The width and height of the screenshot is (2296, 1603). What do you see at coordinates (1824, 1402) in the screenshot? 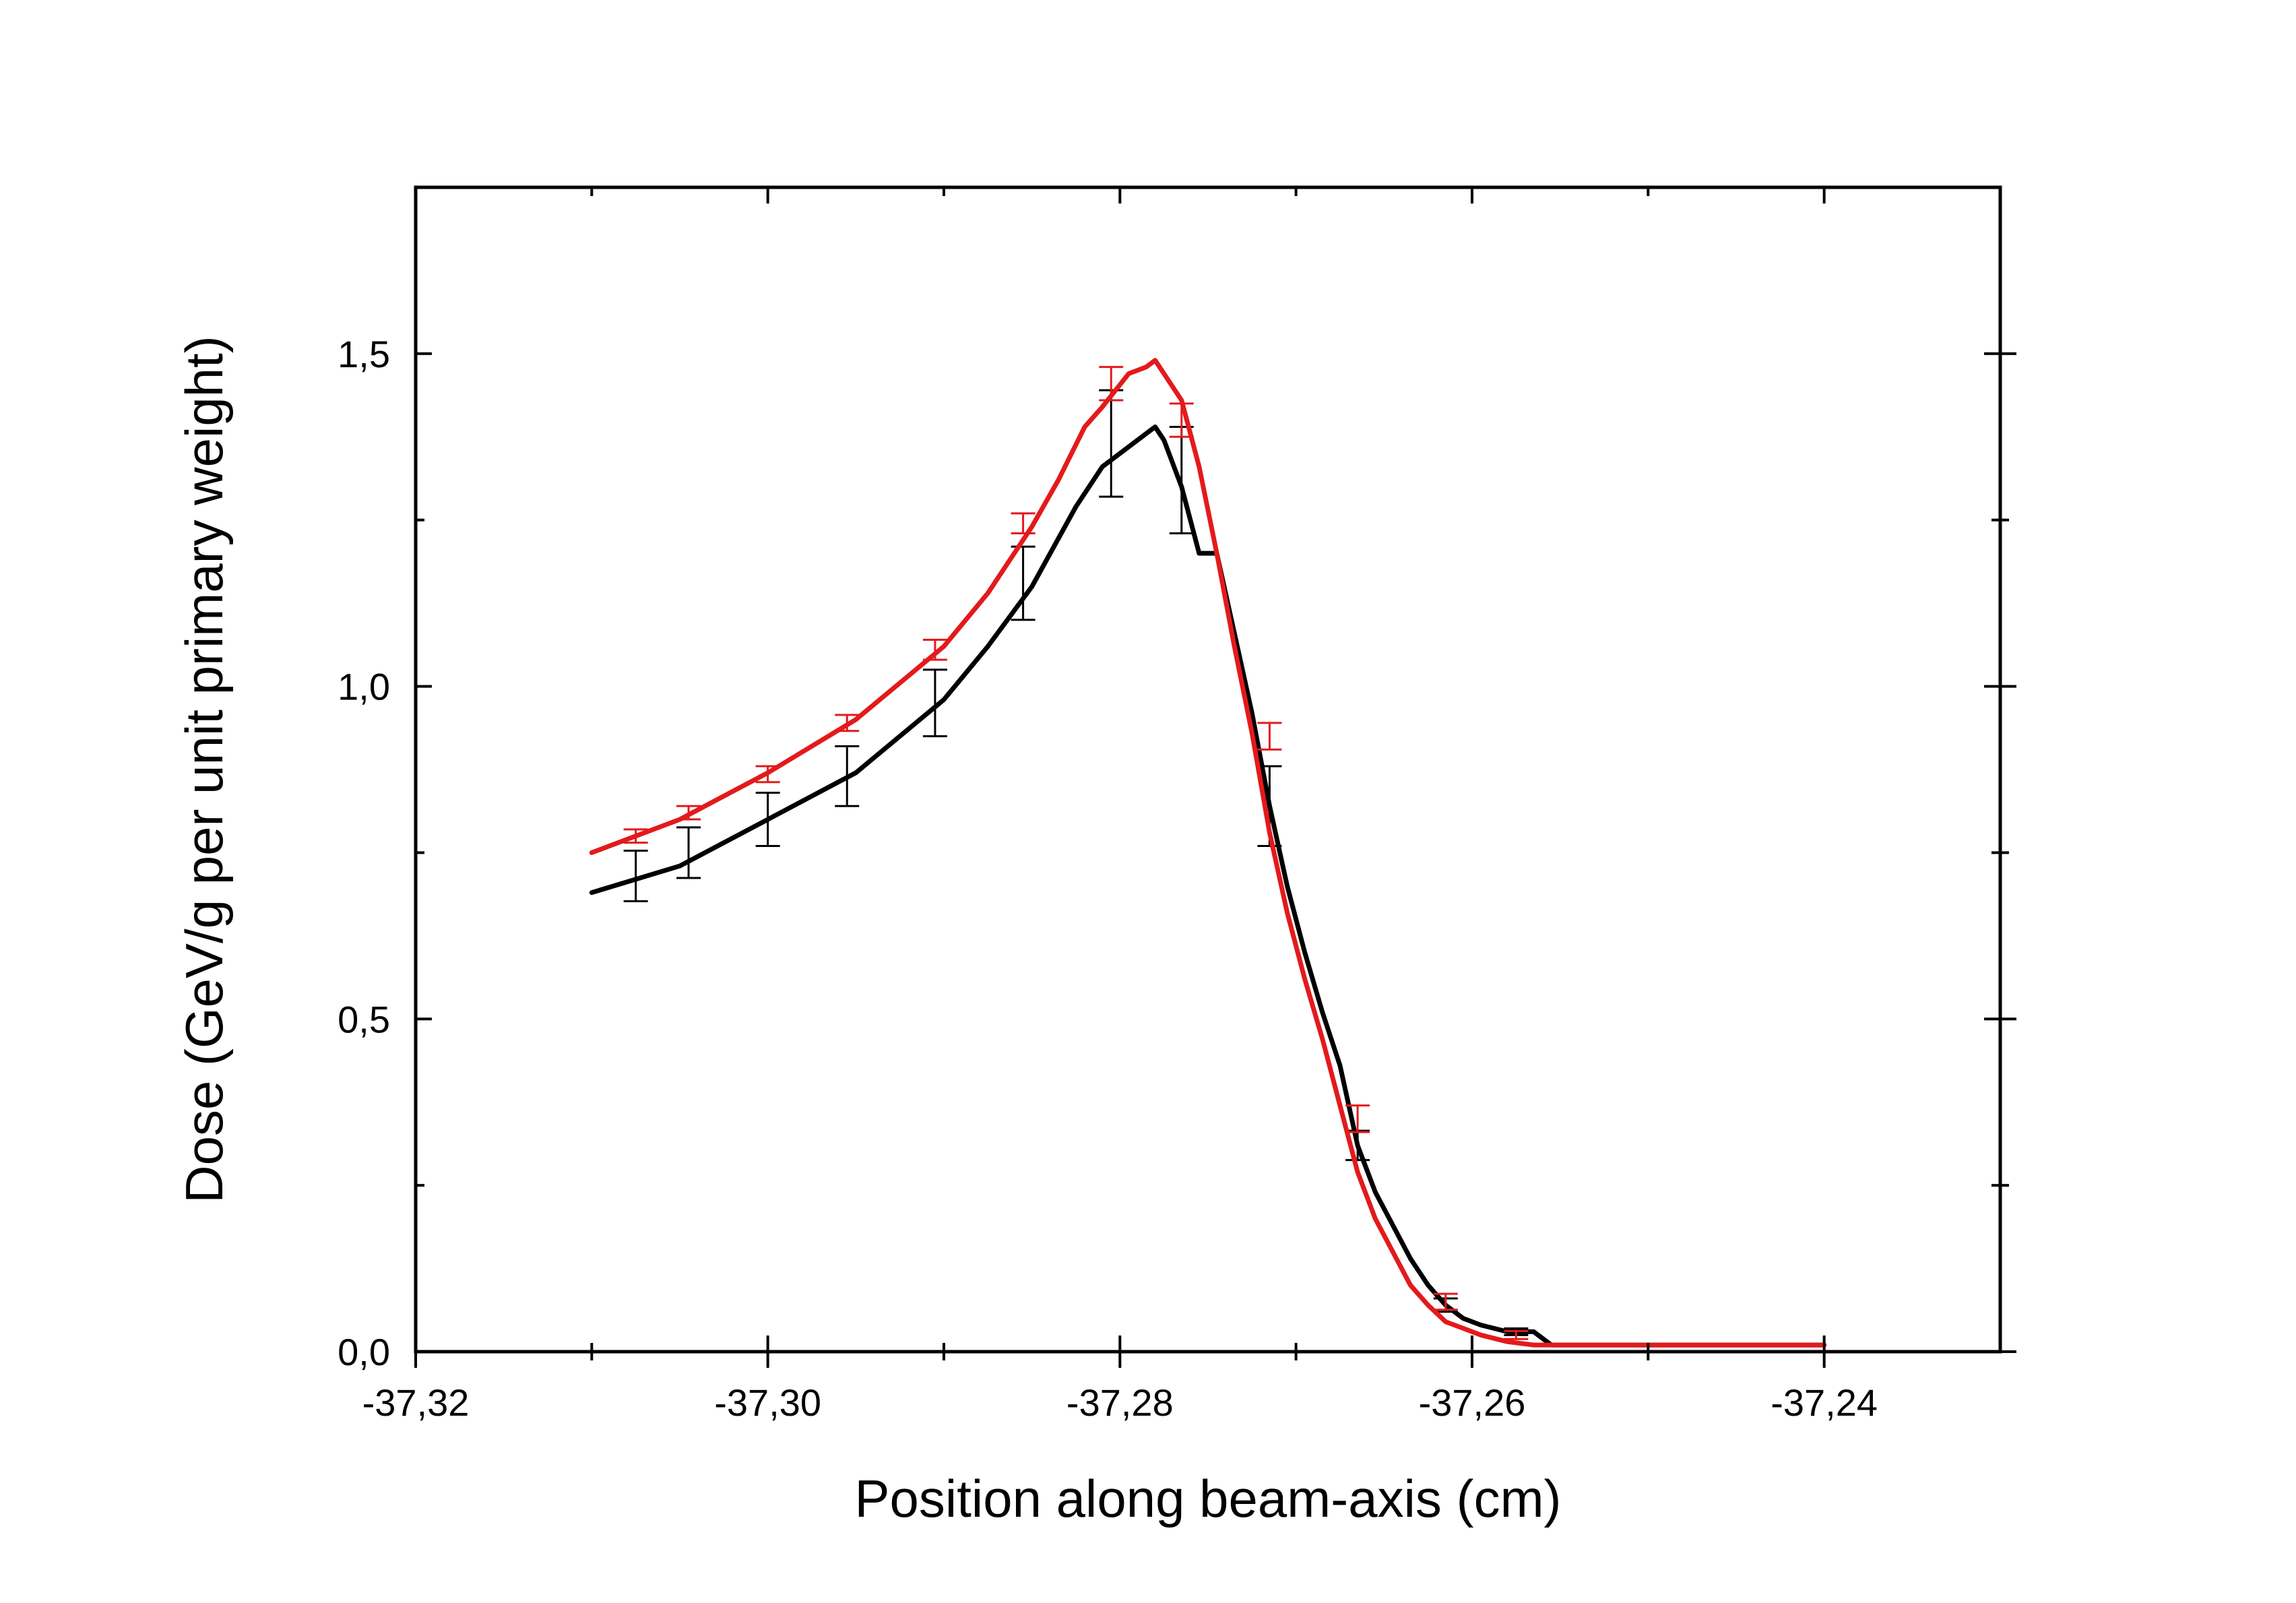
I see `x-tick-label: -37,24` at bounding box center [1824, 1402].